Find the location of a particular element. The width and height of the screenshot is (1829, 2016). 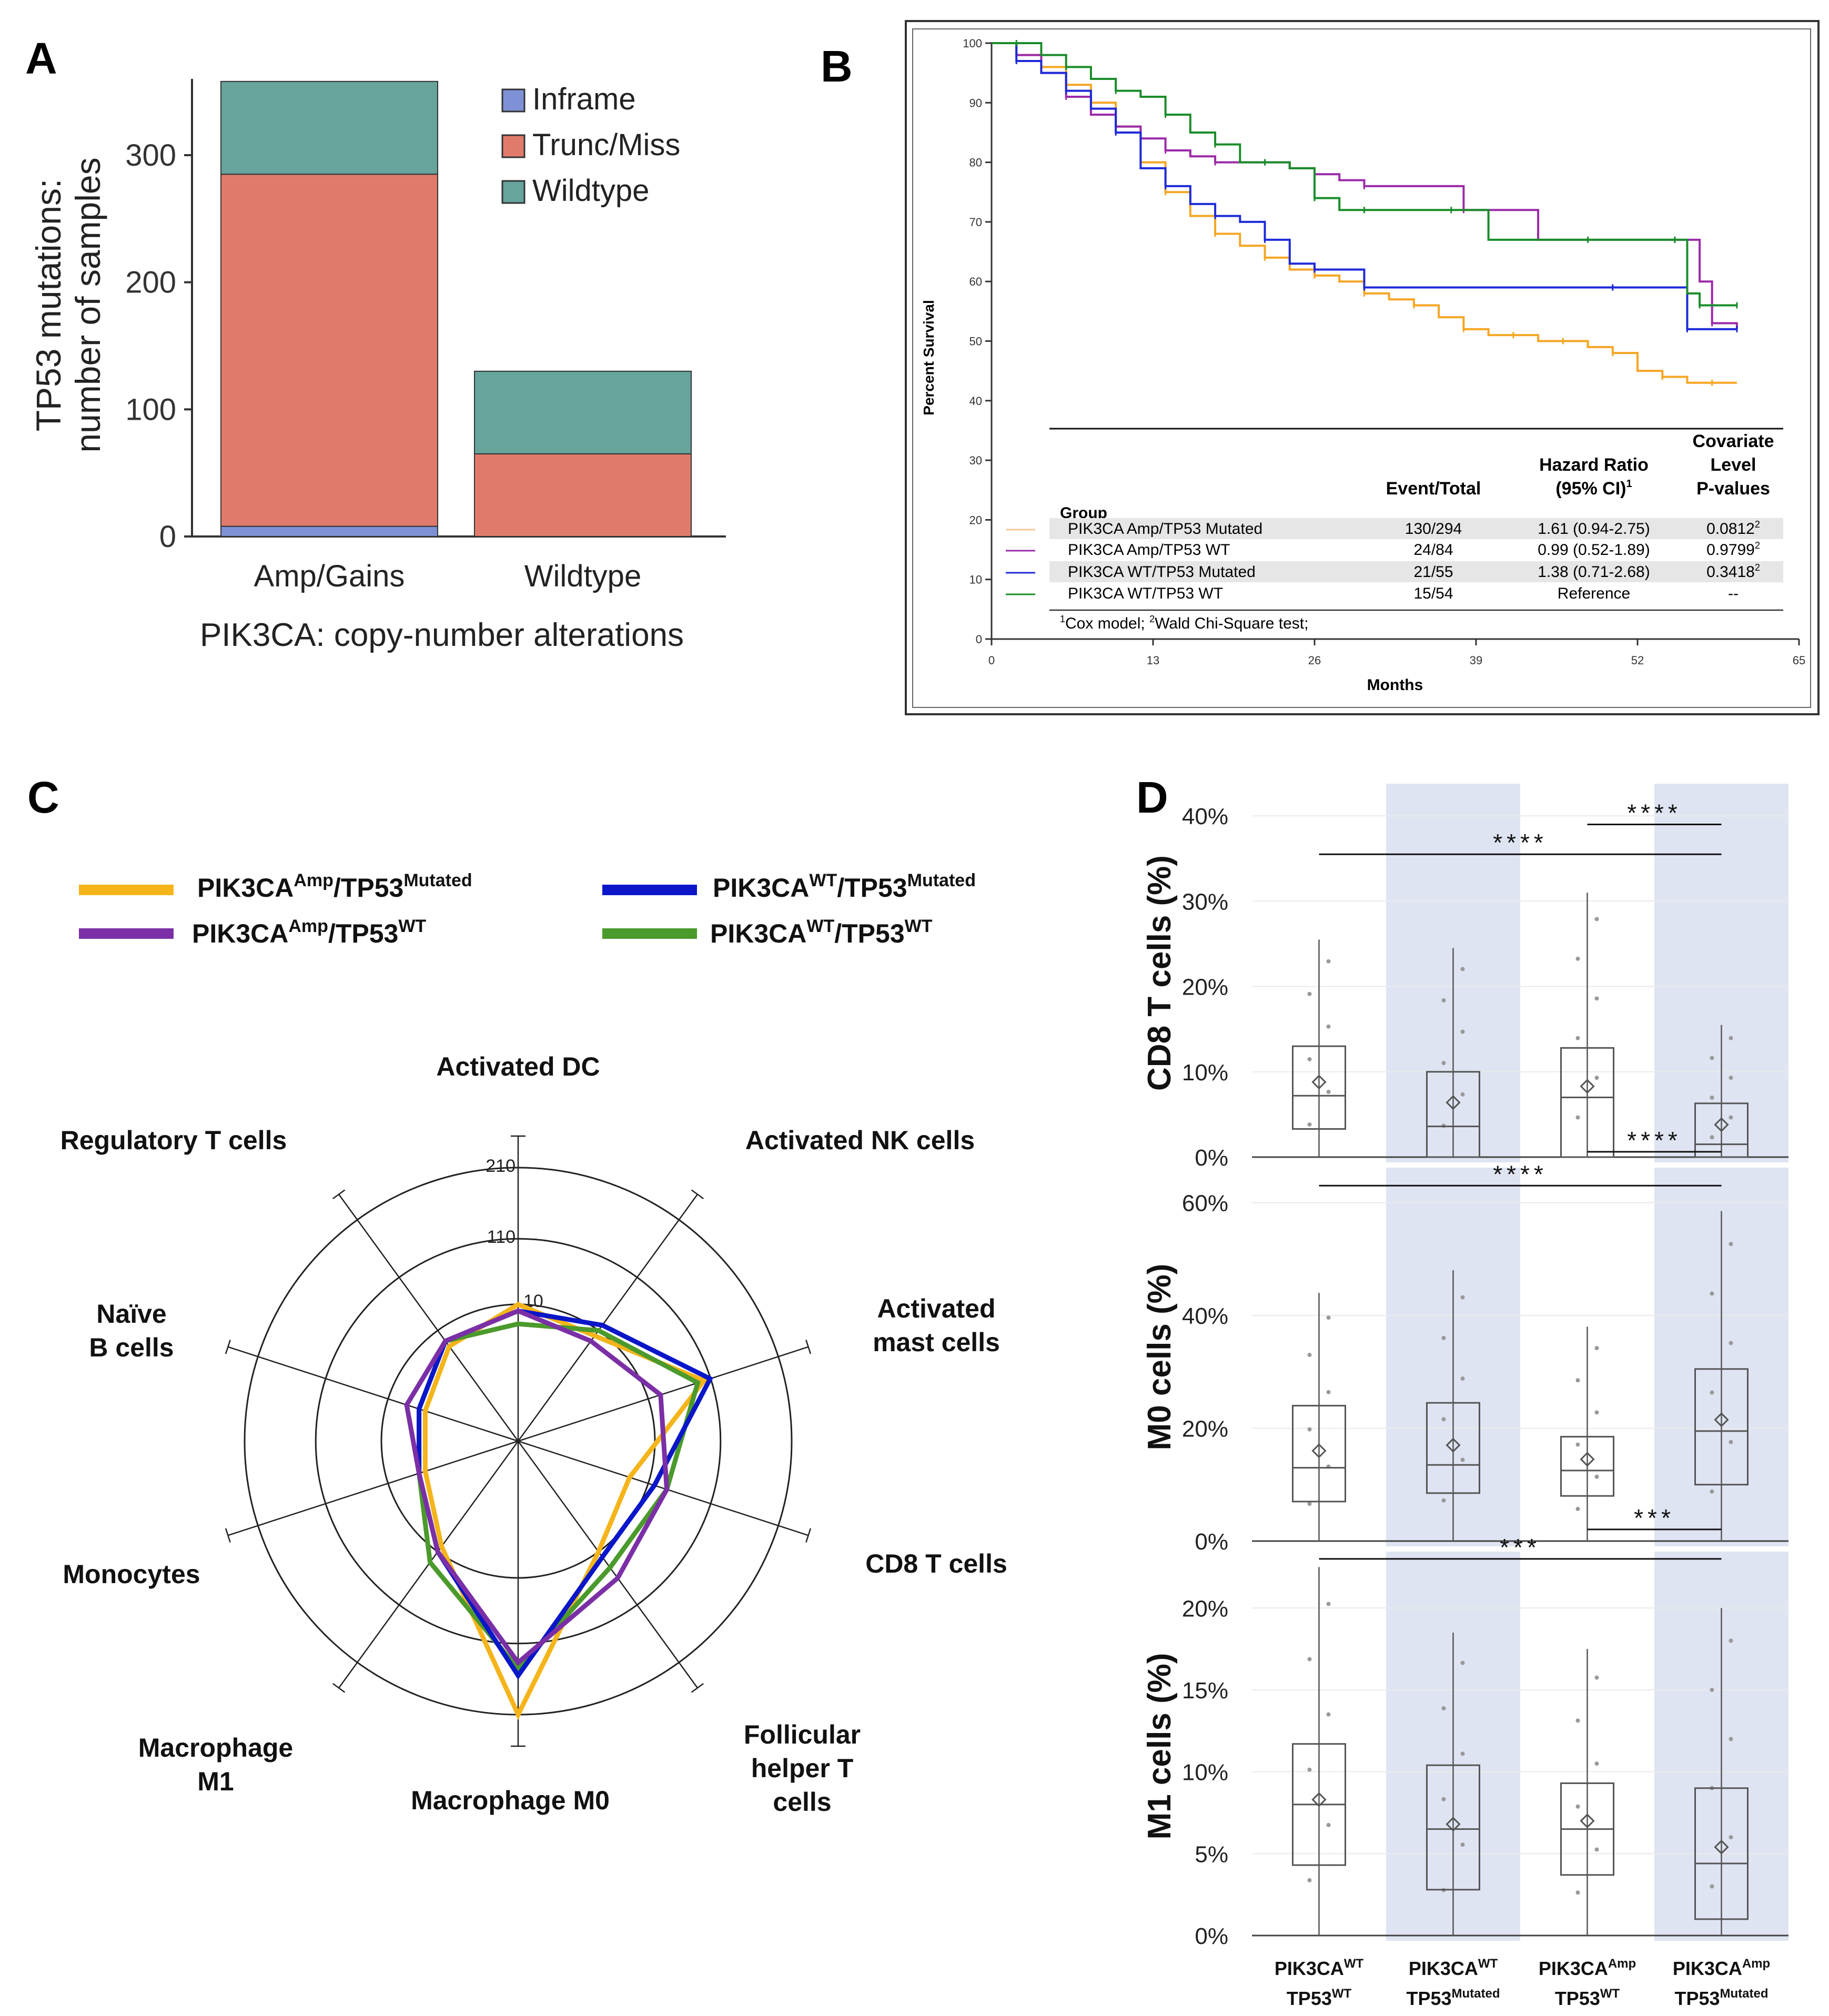

cat-base: TP53 is located at coordinates (1309, 1999).